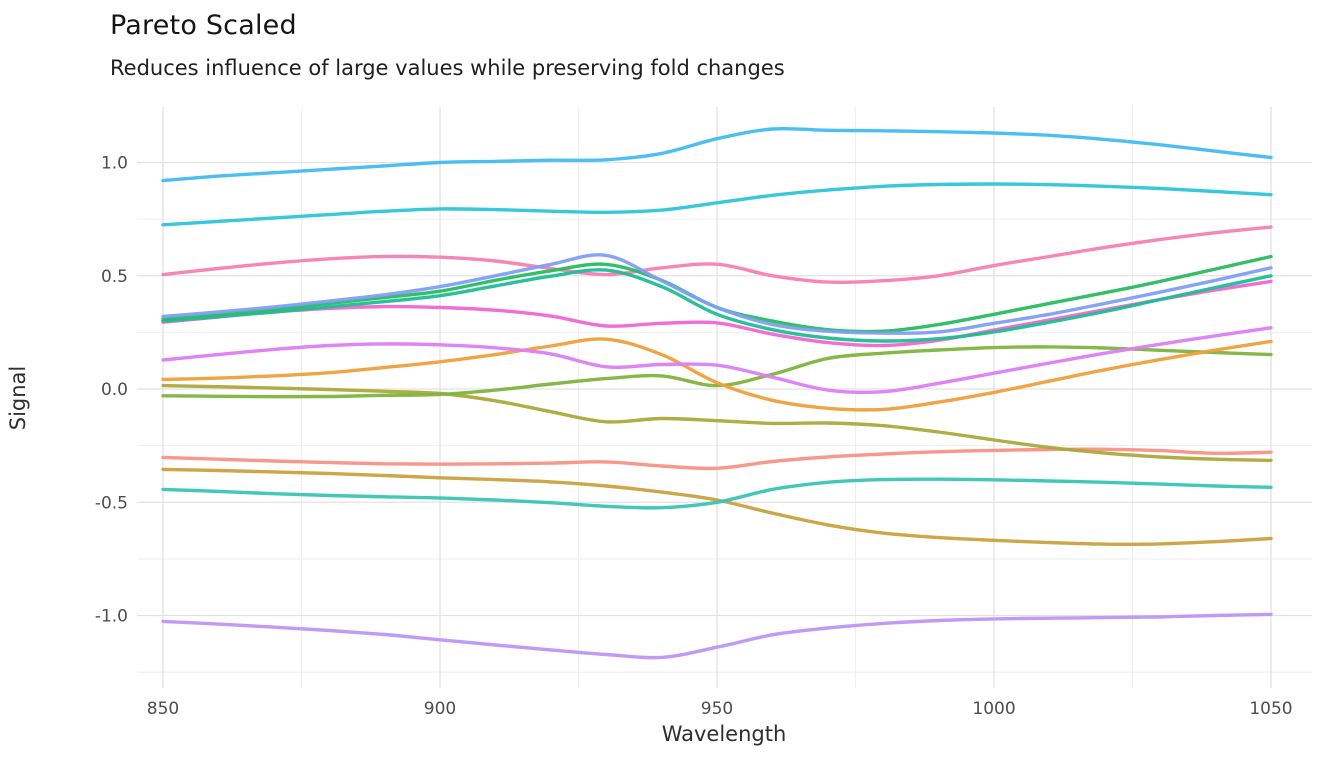  What do you see at coordinates (717, 255) in the screenshot?
I see `series-line-rose` at bounding box center [717, 255].